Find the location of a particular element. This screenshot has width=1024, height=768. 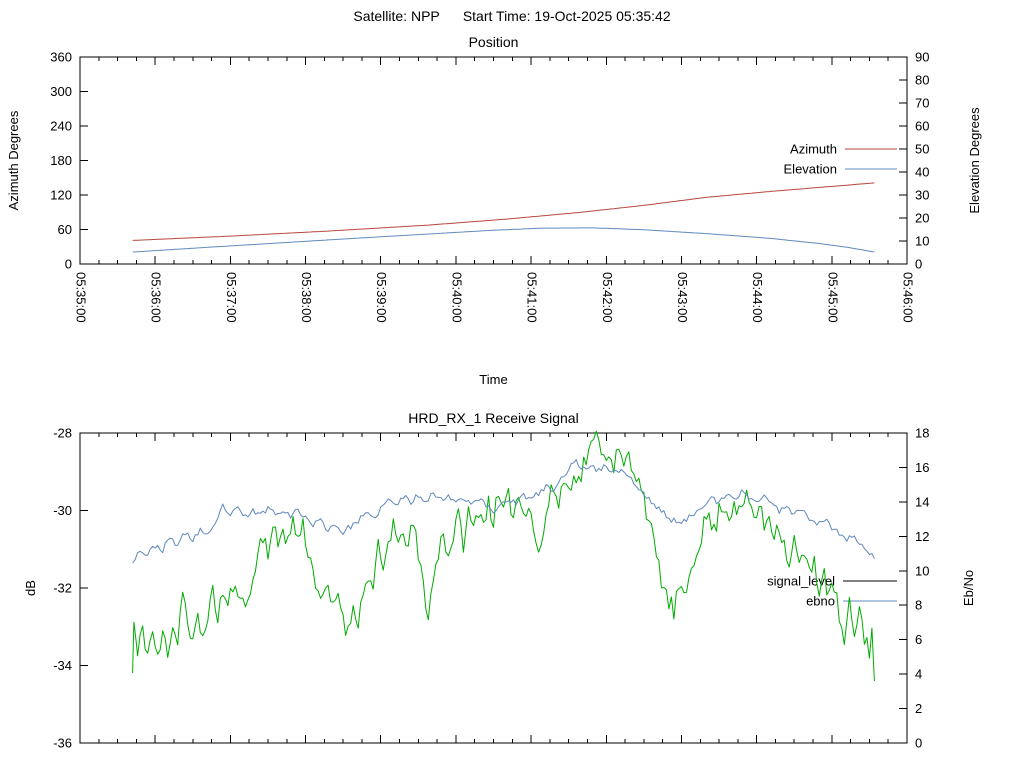

y-left-axis-title: dB is located at coordinates (30, 588).